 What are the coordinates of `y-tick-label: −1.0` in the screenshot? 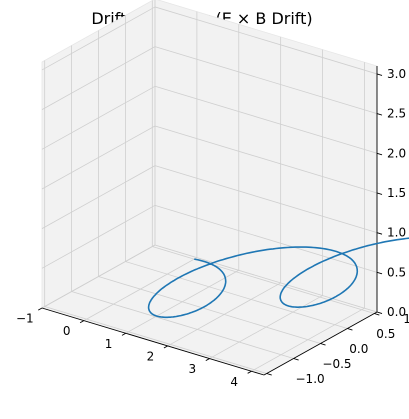 It's located at (310, 379).